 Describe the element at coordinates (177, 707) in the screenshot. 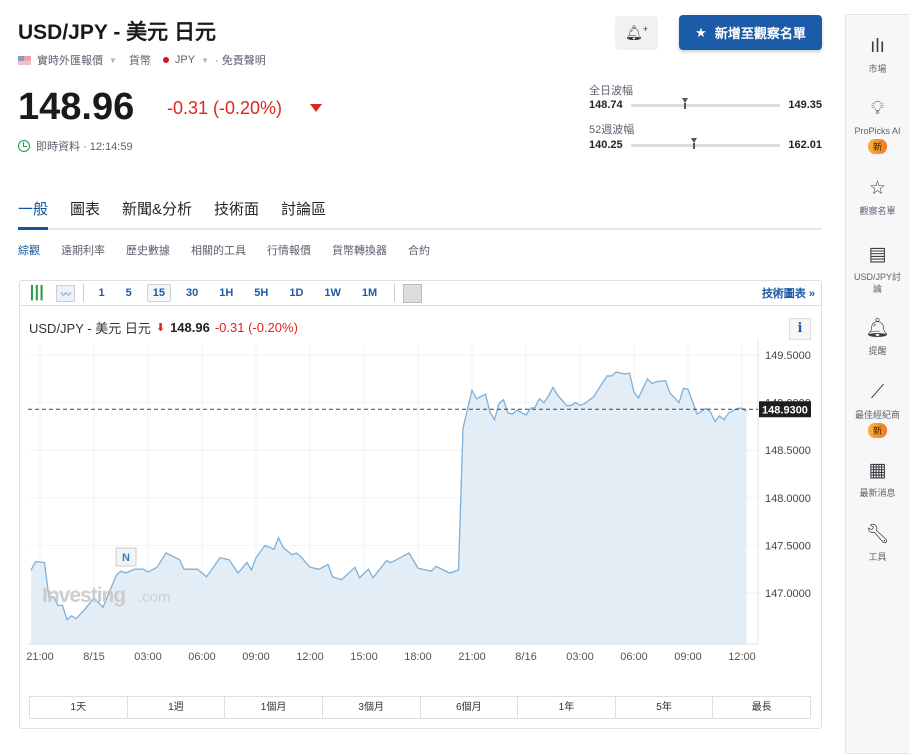

I see `range-button: 1週` at that location.